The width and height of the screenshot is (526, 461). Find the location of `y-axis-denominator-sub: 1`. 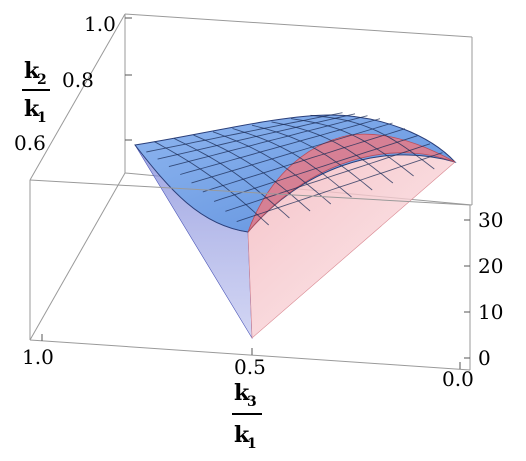

y-axis-denominator-sub: 1 is located at coordinates (42, 118).